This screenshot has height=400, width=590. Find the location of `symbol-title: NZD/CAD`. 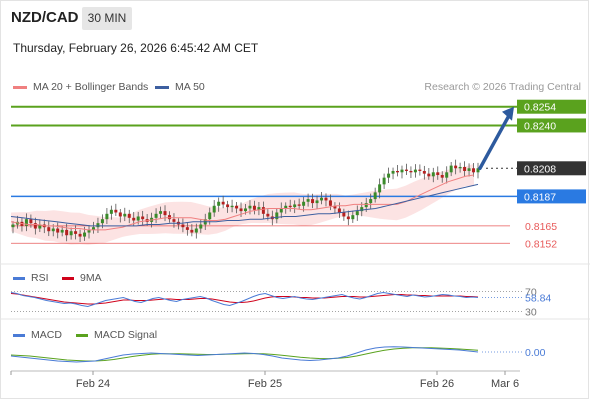

symbol-title: NZD/CAD is located at coordinates (45, 17).